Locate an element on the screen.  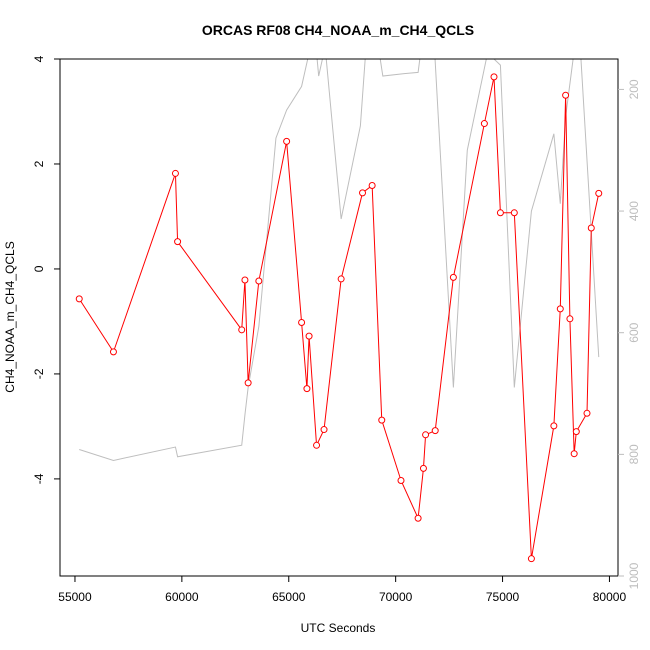
y-tick-label: -2 is located at coordinates (39, 373).